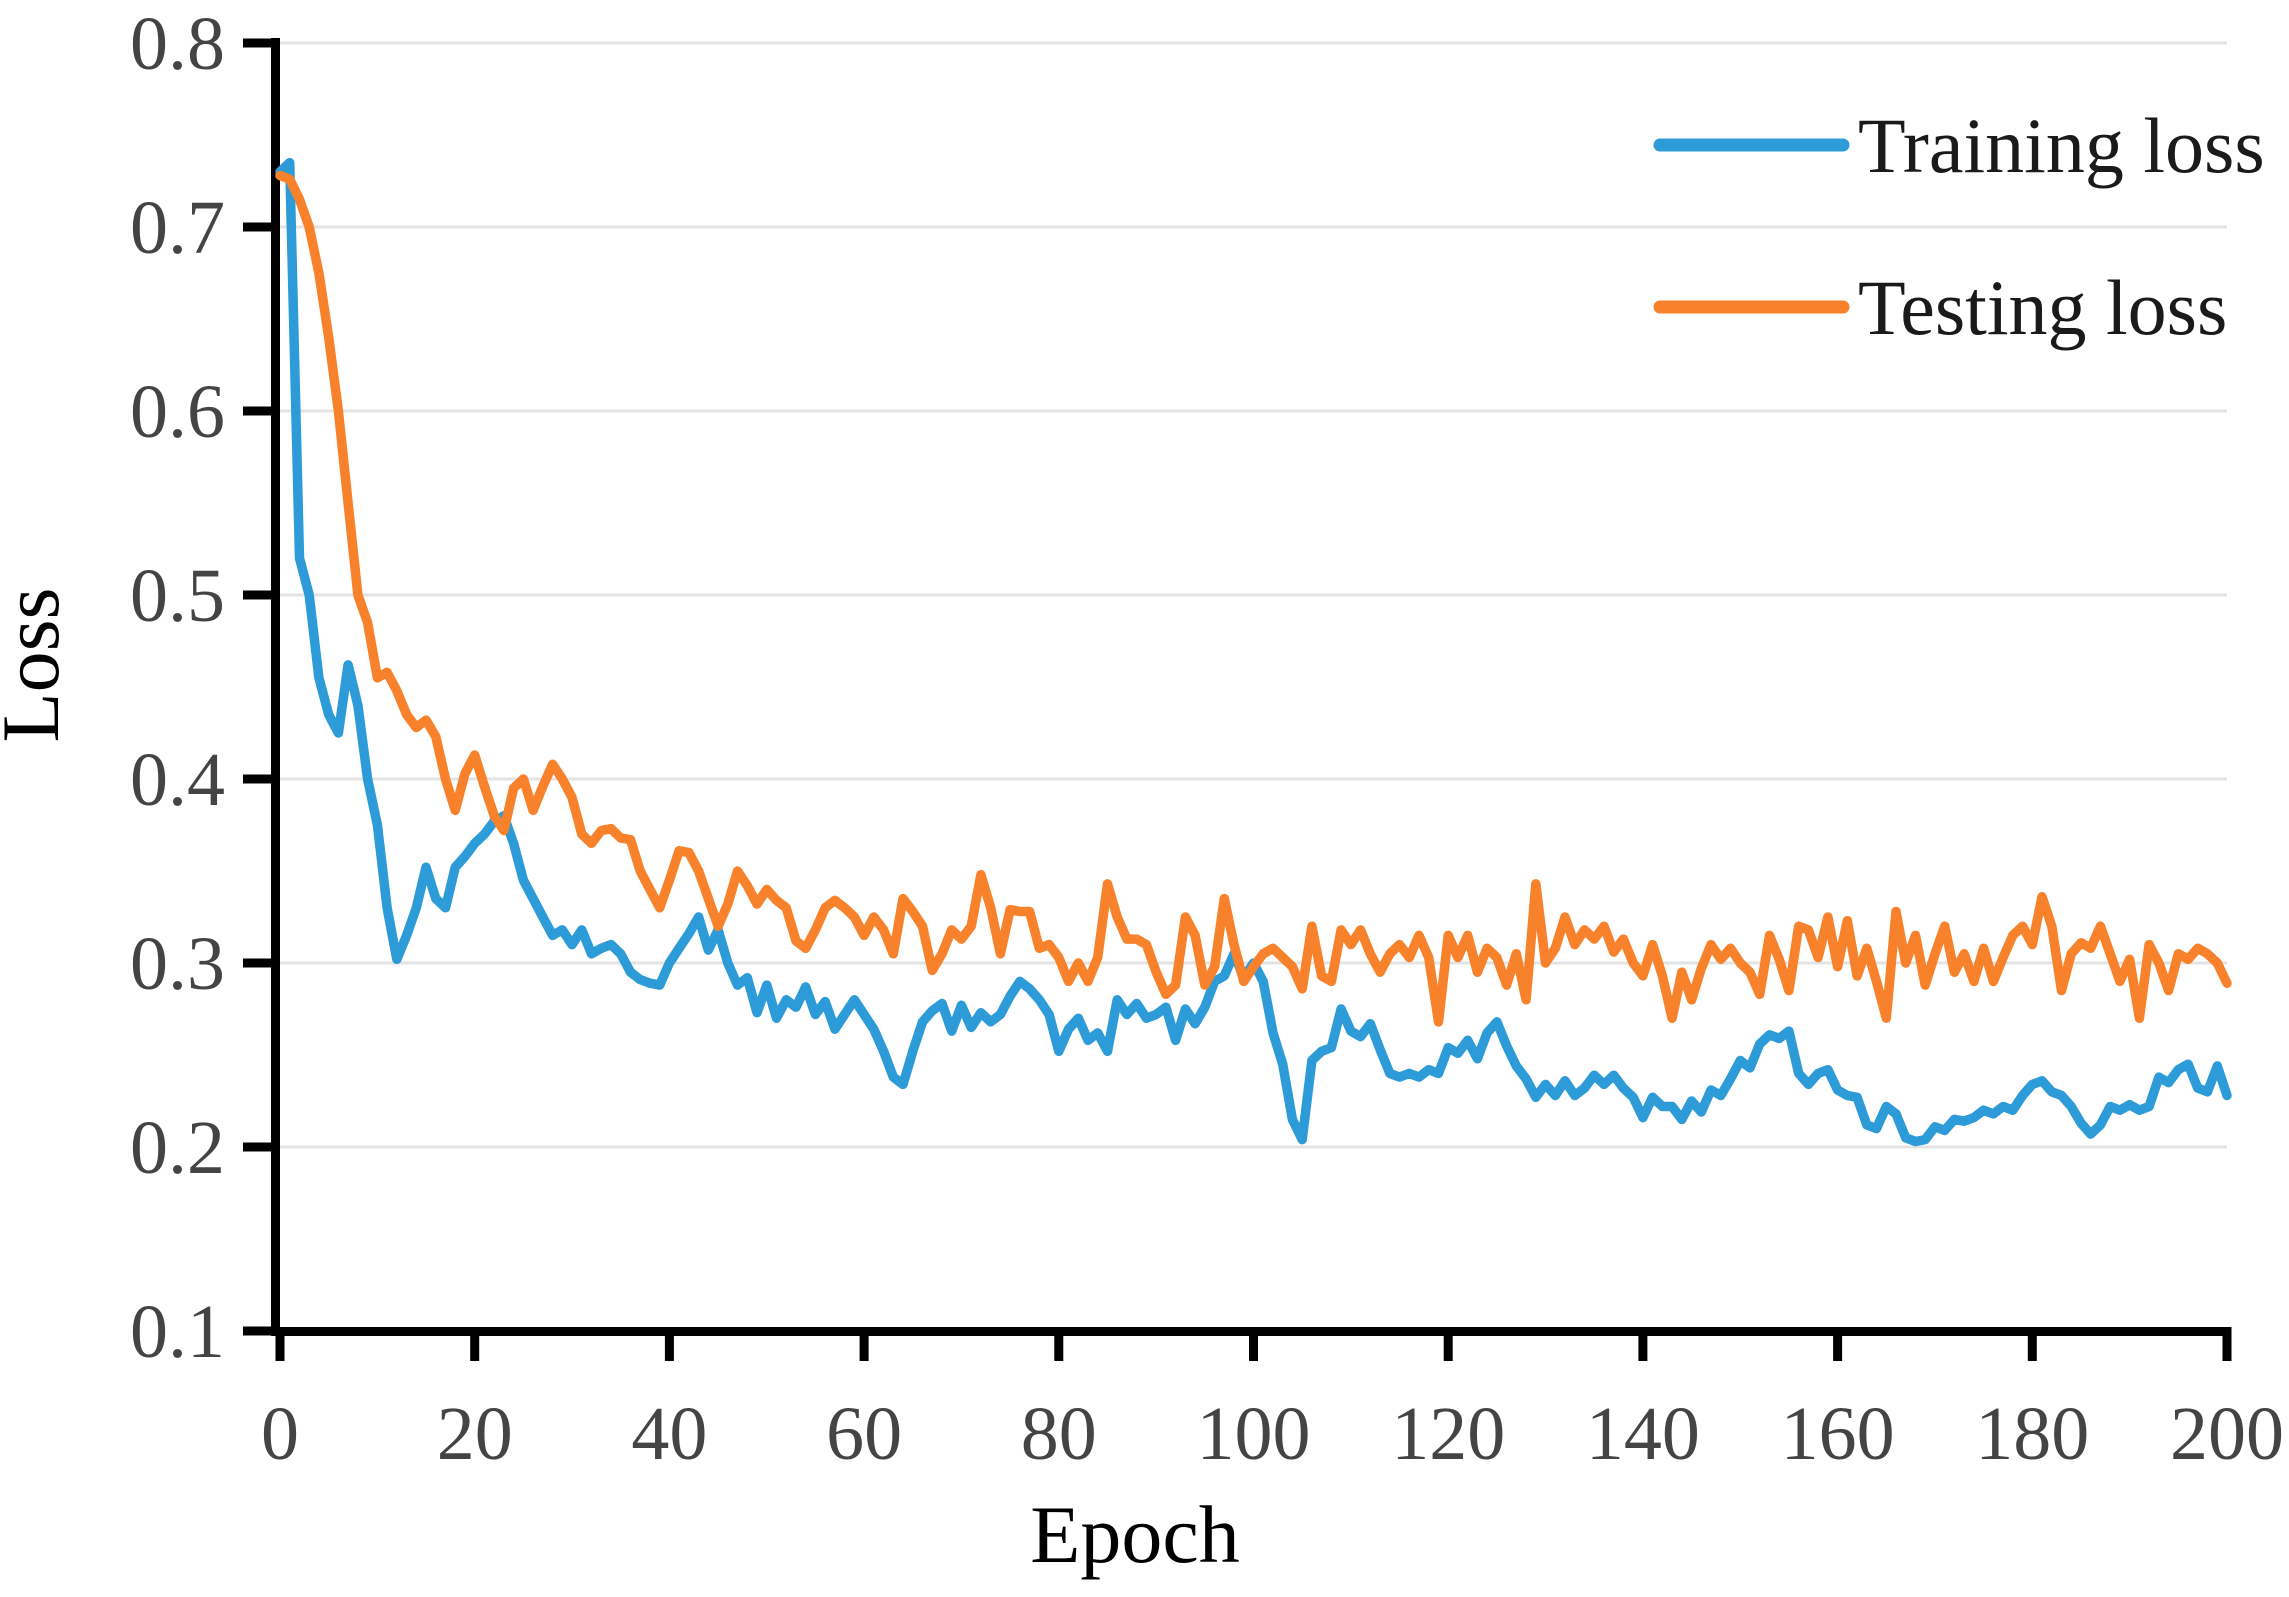 This screenshot has width=2289, height=1597. I want to click on y-tick-label: 0.4, so click(177, 780).